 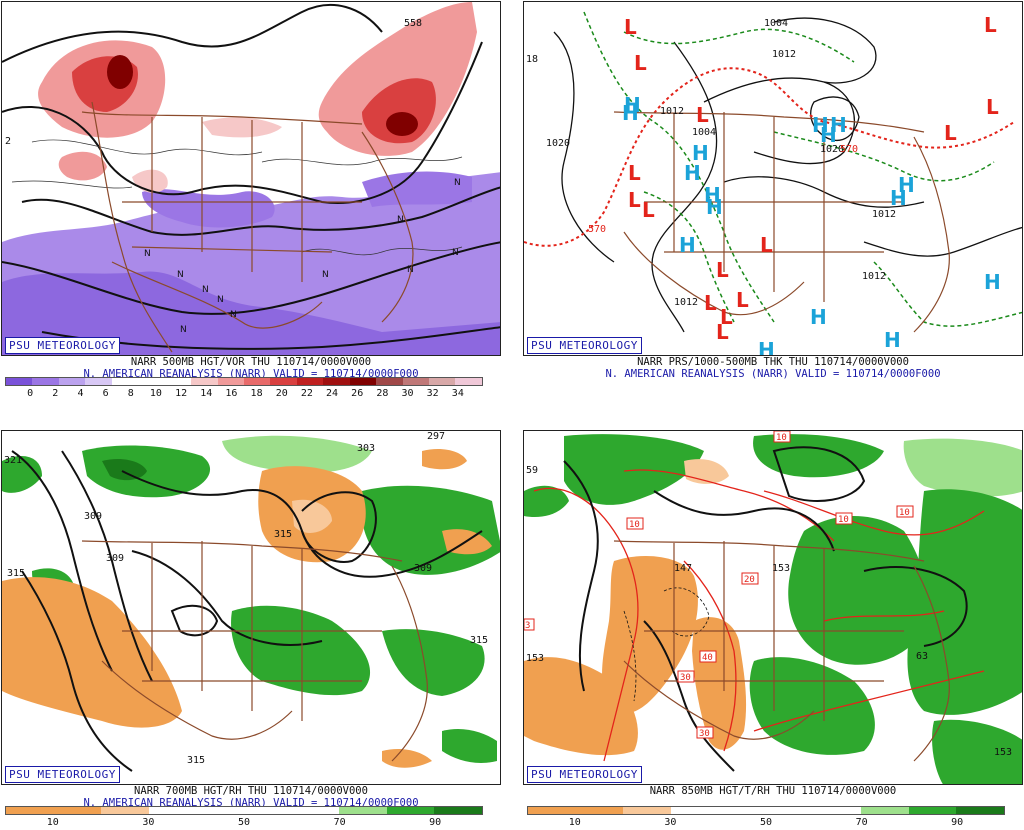 What do you see at coordinates (130, 393) in the screenshot?
I see `colorbar-tick-label: 8` at bounding box center [130, 393].